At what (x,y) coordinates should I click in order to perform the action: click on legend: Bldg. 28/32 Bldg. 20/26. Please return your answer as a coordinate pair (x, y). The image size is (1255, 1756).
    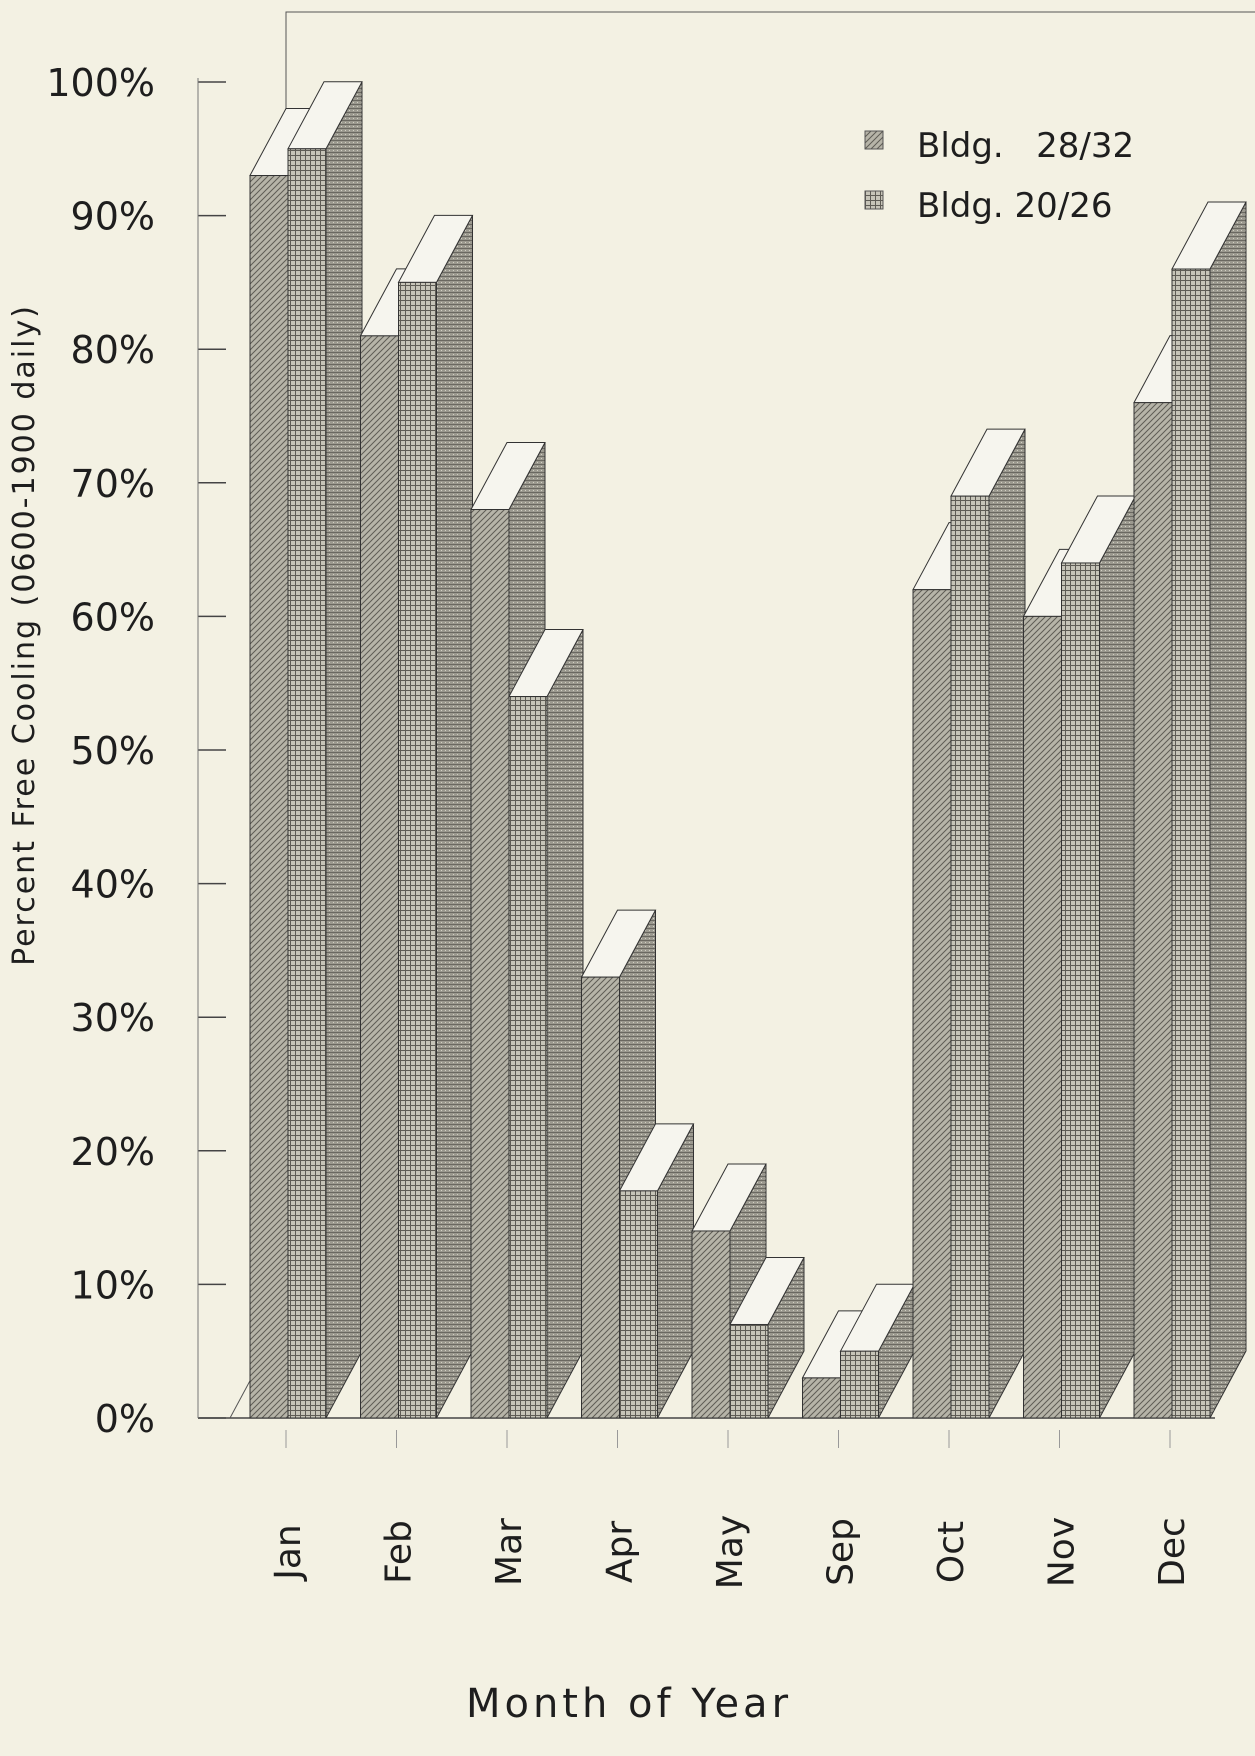
    Looking at the image, I should click on (999, 176).